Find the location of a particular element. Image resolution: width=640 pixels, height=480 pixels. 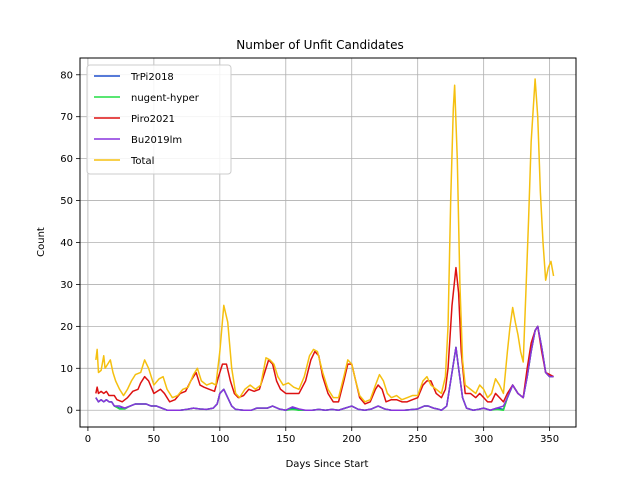

legend-label: Total is located at coordinates (142, 161).